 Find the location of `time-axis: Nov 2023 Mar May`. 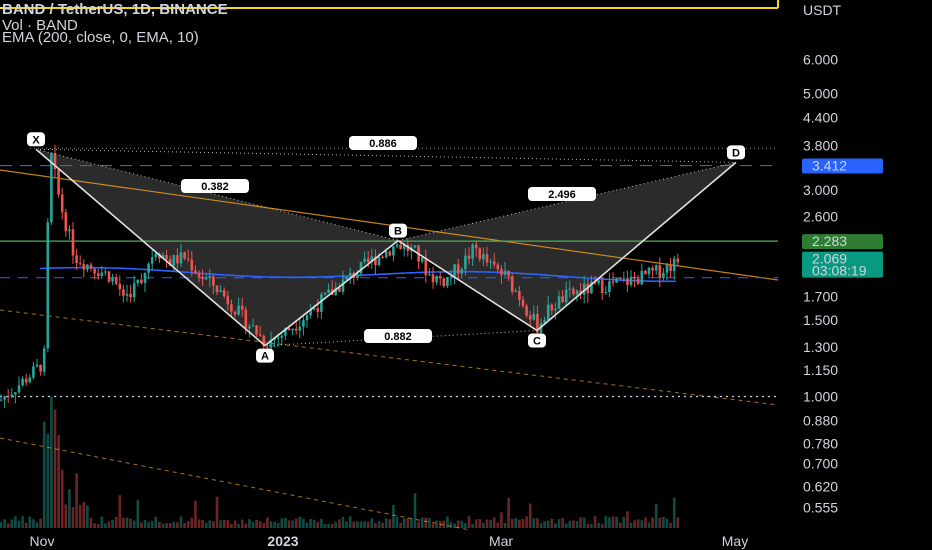

time-axis: Nov 2023 Mar May is located at coordinates (389, 541).